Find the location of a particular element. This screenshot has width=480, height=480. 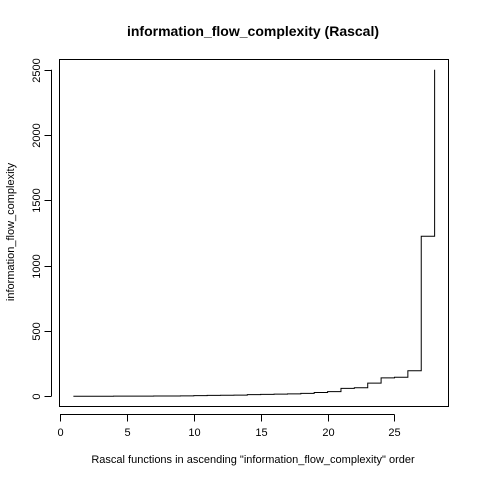

x-tick-label: 25 is located at coordinates (394, 433).